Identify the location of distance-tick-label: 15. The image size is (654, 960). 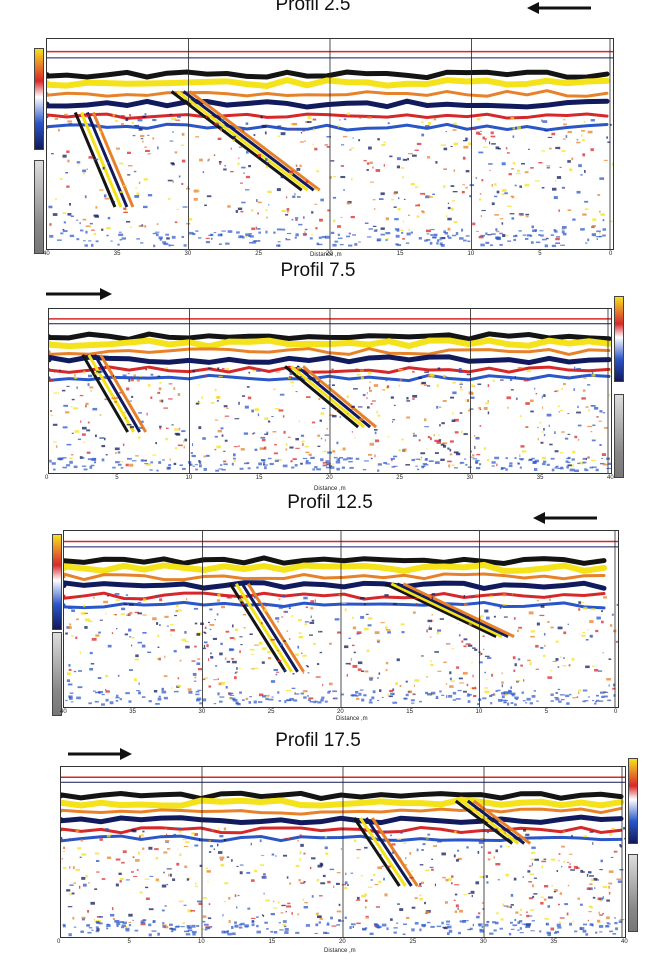
(259, 478).